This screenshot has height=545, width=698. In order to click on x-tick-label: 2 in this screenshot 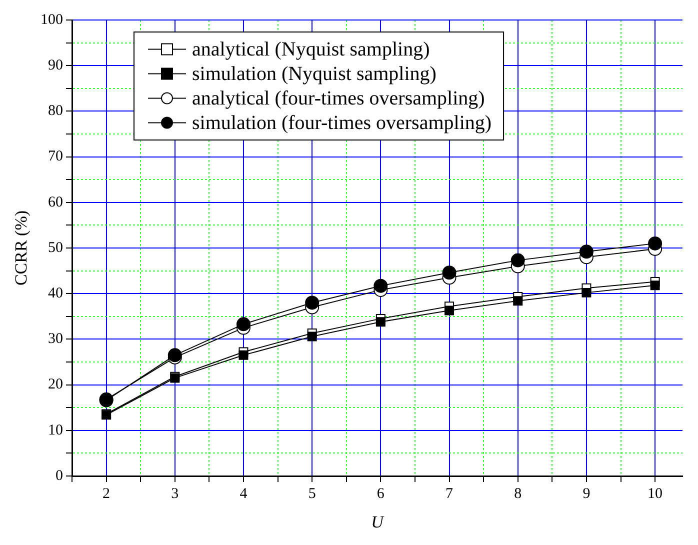, I will do `click(106, 494)`.